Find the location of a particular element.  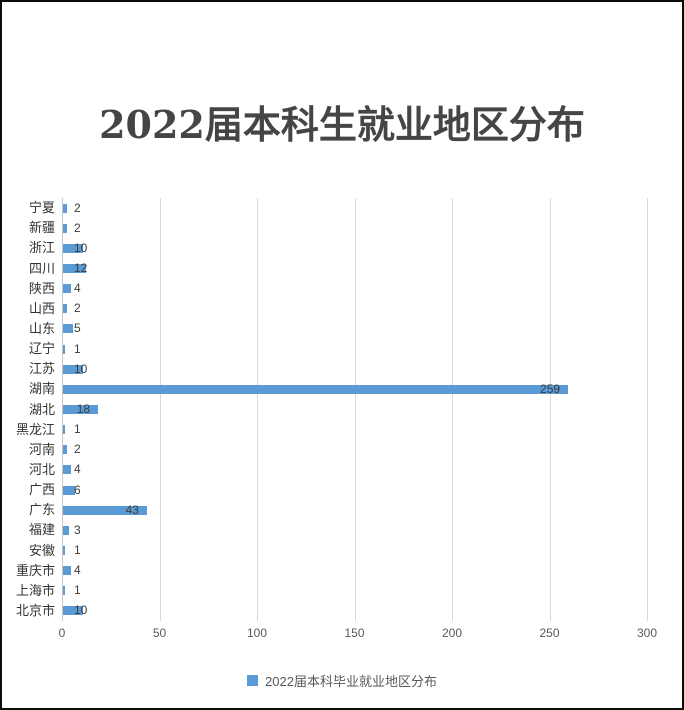

category-label: 湖南 is located at coordinates (41, 389).